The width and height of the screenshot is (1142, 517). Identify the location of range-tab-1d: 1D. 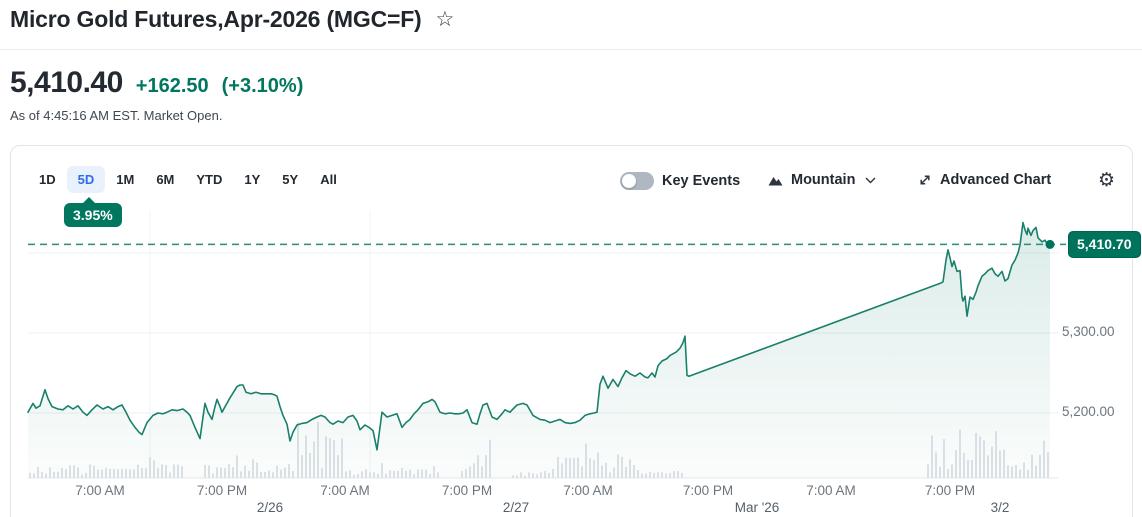
(47, 179).